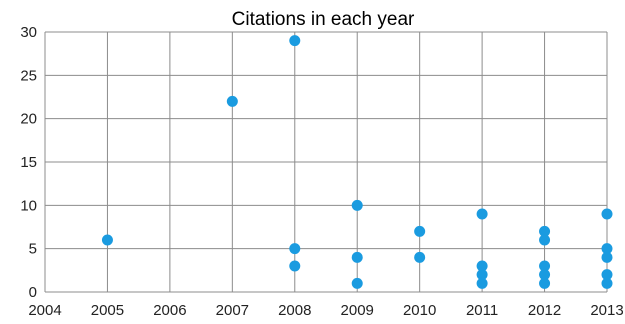 Image resolution: width=625 pixels, height=324 pixels. I want to click on x-tick-label: 2005, so click(107, 310).